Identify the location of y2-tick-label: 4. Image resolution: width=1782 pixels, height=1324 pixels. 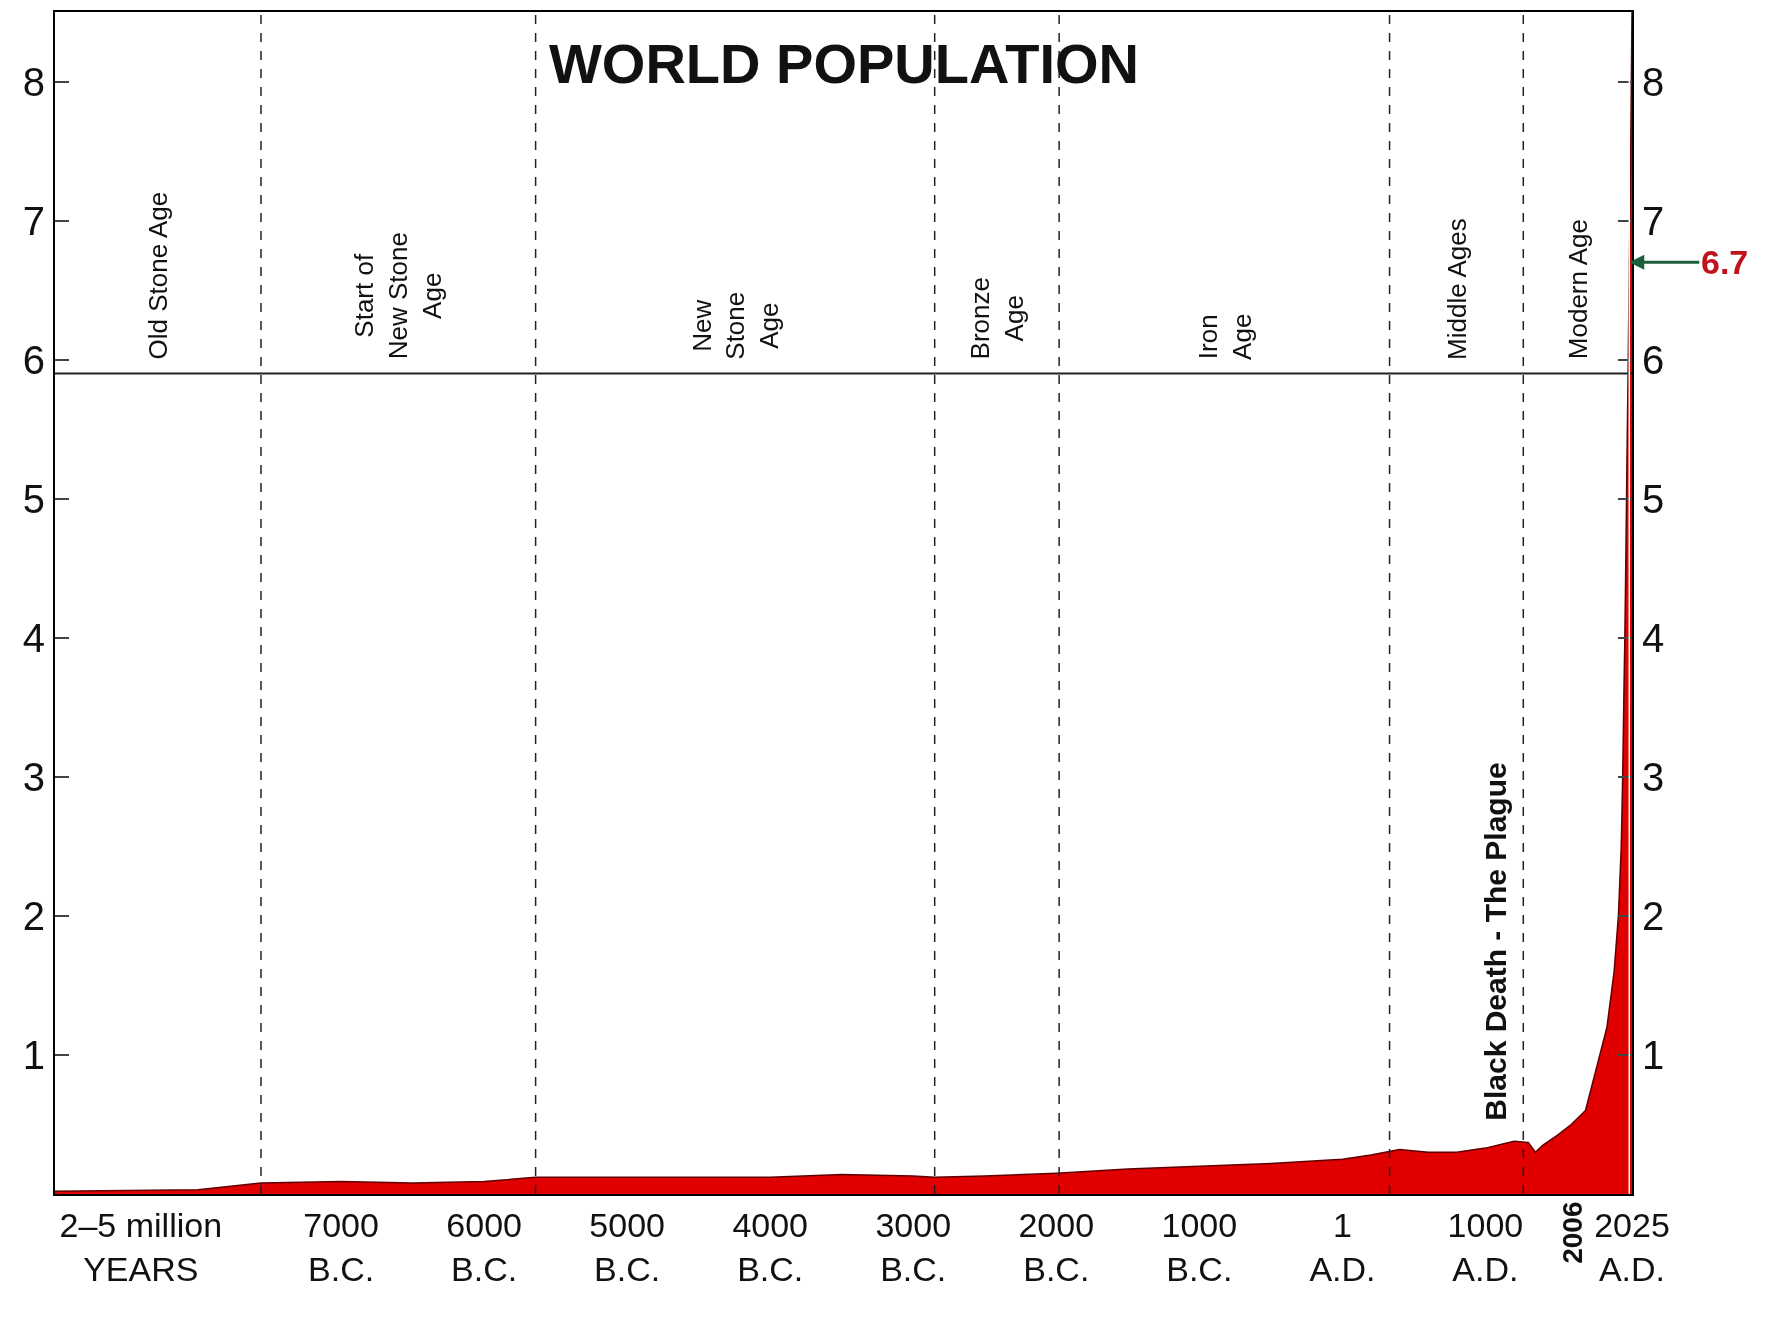
(1653, 637).